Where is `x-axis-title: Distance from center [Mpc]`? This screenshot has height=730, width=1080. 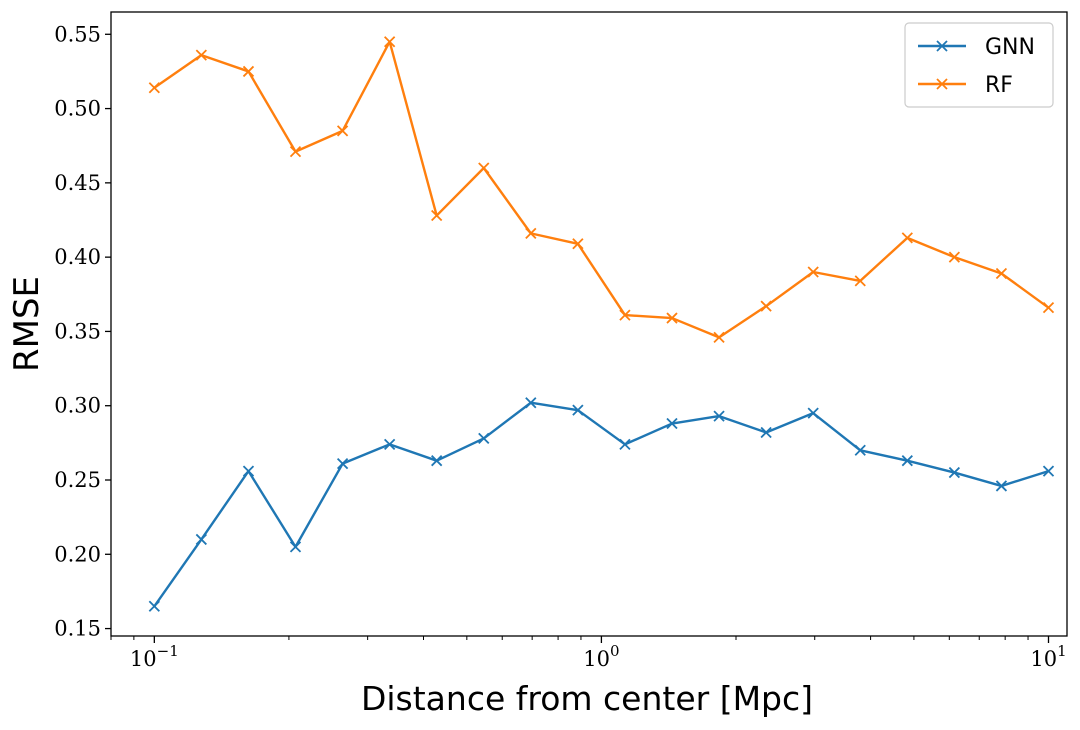 x-axis-title: Distance from center [Mpc] is located at coordinates (587, 698).